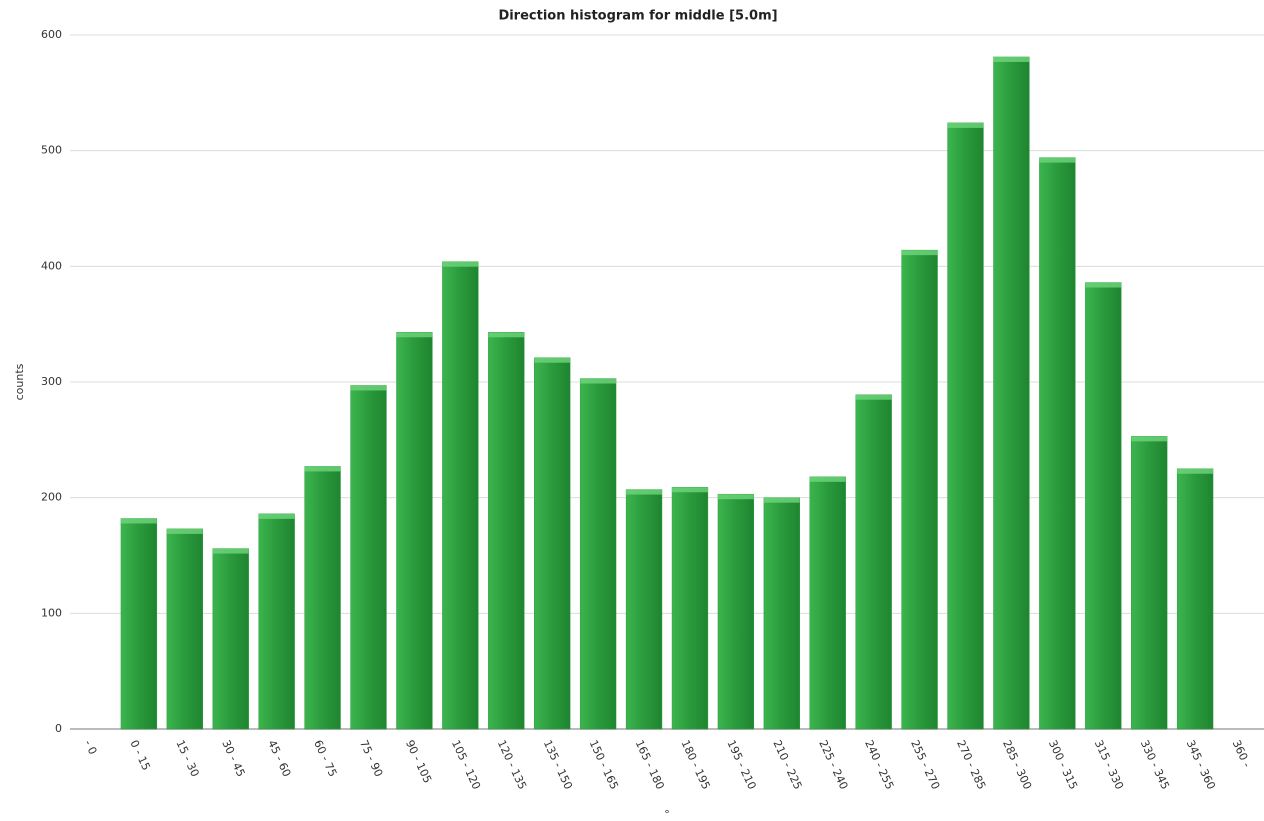 Image resolution: width=1264 pixels, height=821 pixels. Describe the element at coordinates (650, 765) in the screenshot. I see `x-tick-label: 165 - 180` at that location.